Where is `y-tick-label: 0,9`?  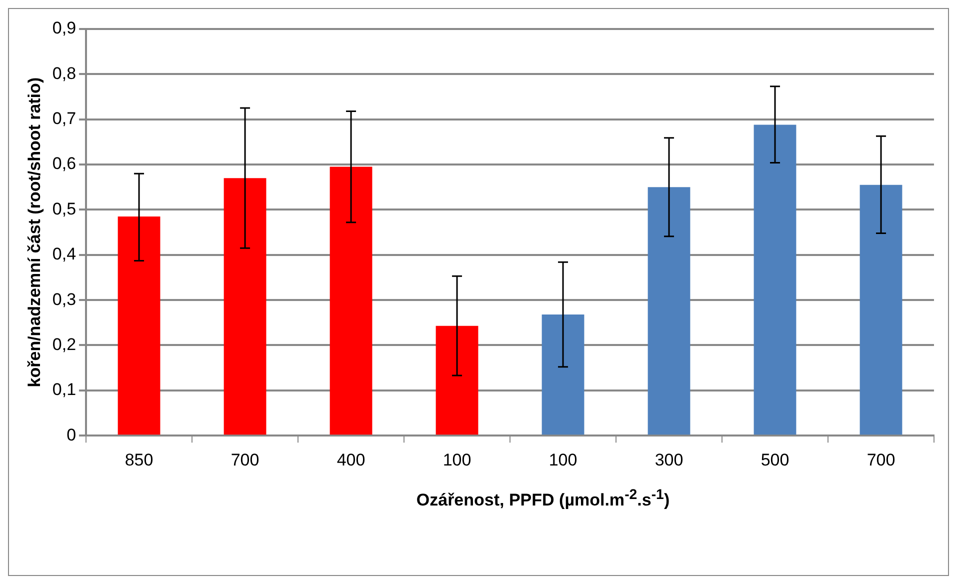
y-tick-label: 0,9 is located at coordinates (64, 28).